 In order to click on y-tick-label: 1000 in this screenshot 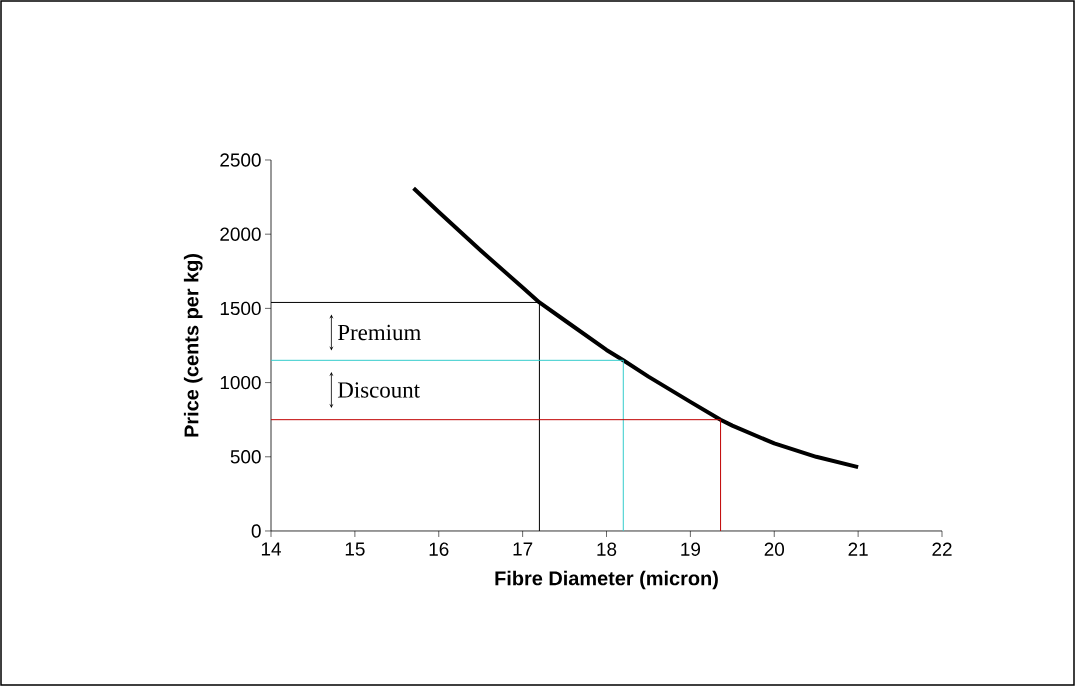, I will do `click(240, 382)`.